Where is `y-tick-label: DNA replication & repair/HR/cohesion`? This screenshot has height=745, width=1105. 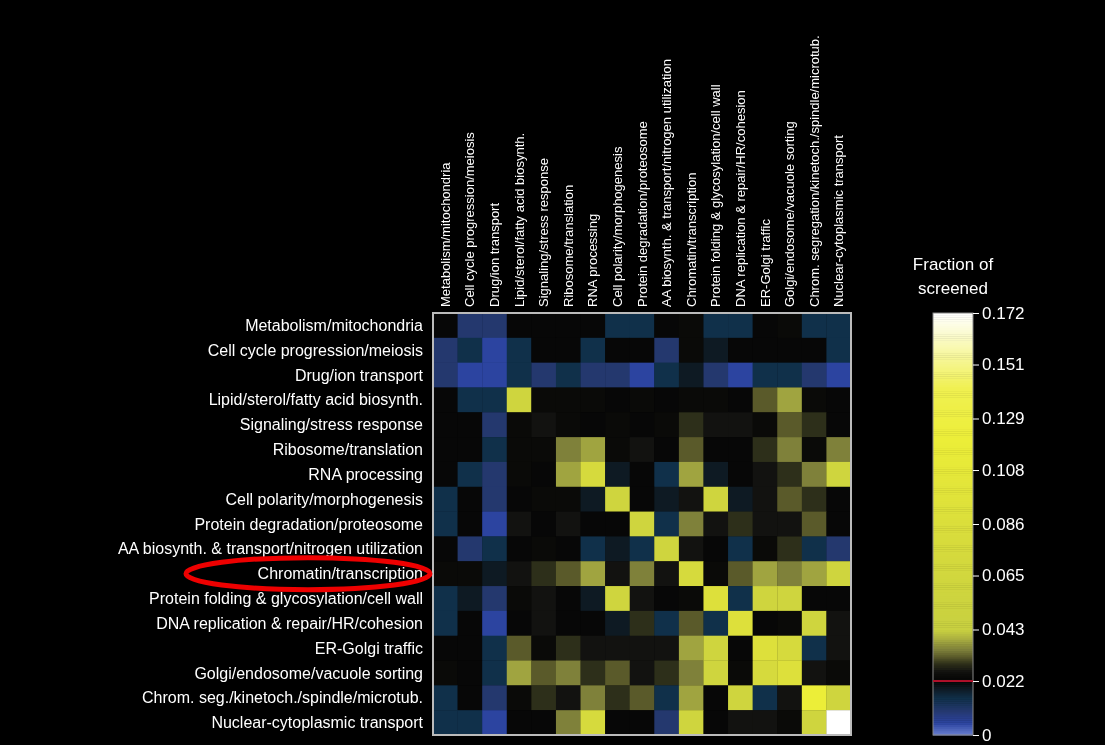
y-tick-label: DNA replication & repair/HR/cohesion is located at coordinates (289, 623).